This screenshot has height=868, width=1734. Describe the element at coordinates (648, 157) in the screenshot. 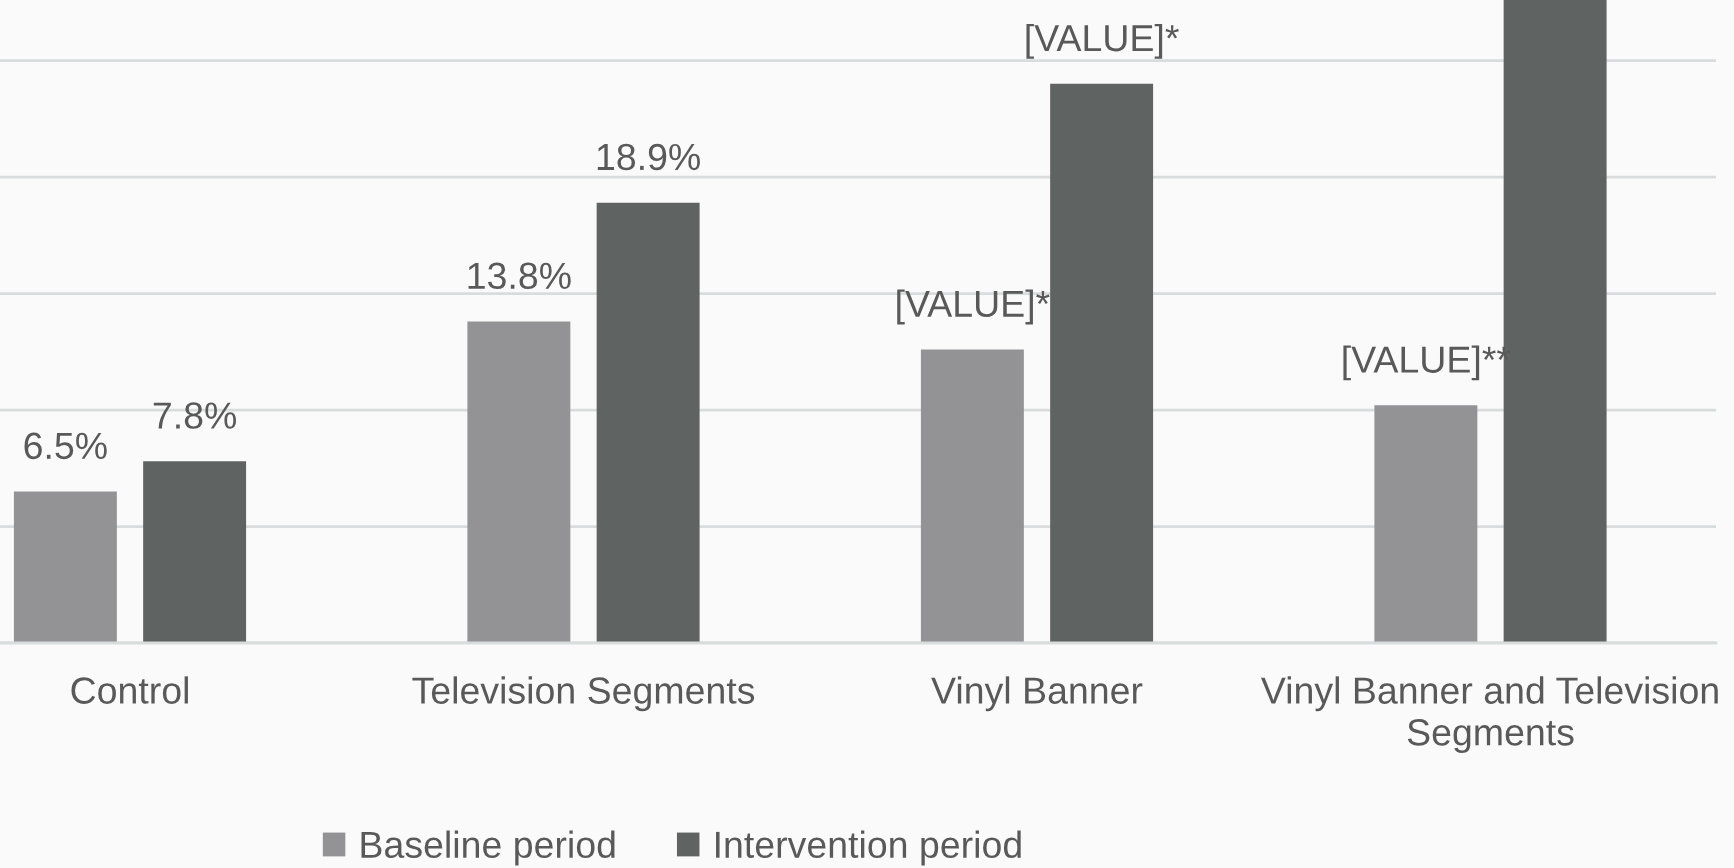

I see `data-label: 18.9%` at that location.